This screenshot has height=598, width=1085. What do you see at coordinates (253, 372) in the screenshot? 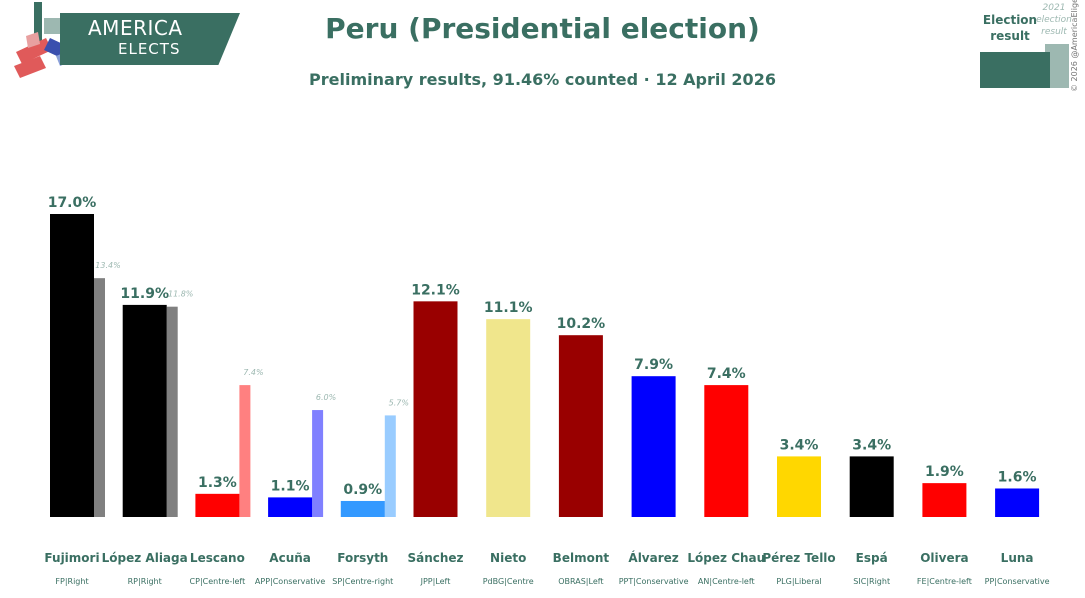
I see `data-label-previous-lescano: 7.4%` at bounding box center [253, 372].